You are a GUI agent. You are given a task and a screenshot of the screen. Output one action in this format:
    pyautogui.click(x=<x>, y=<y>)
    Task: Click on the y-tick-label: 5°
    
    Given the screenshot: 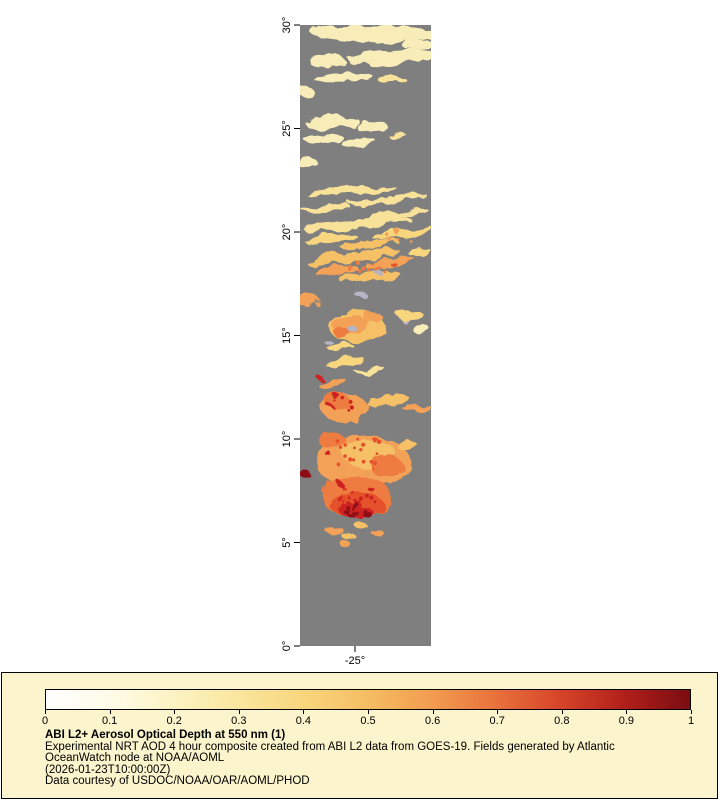 What is the action you would take?
    pyautogui.click(x=287, y=542)
    